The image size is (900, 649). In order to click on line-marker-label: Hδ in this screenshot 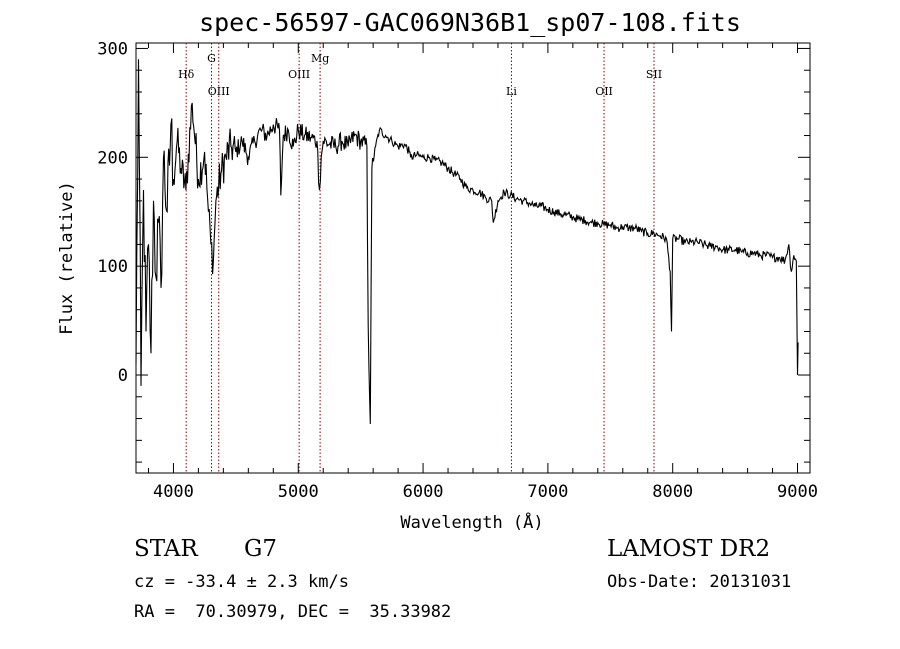, I will do `click(186, 74)`.